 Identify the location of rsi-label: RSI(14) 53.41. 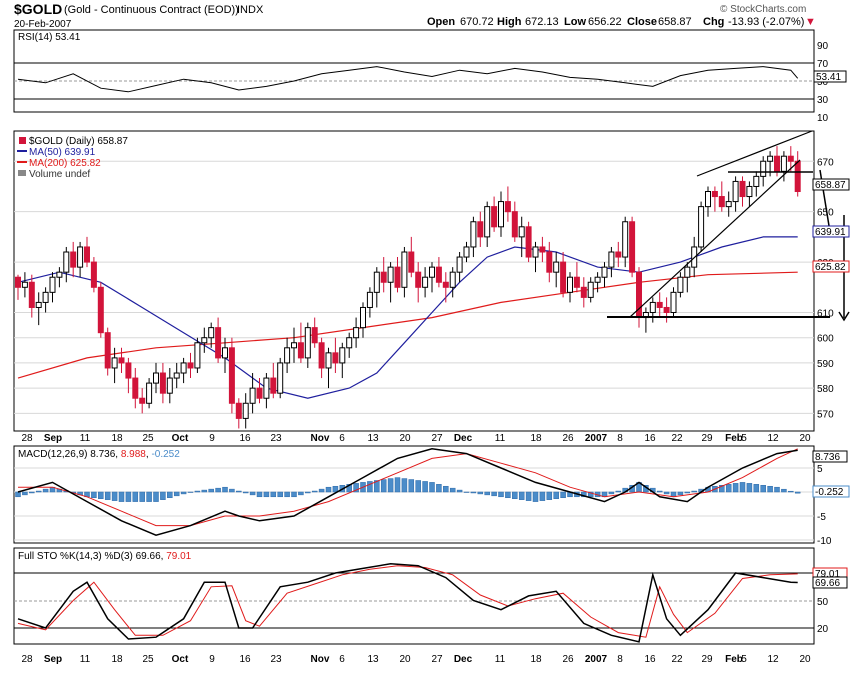
(49, 37).